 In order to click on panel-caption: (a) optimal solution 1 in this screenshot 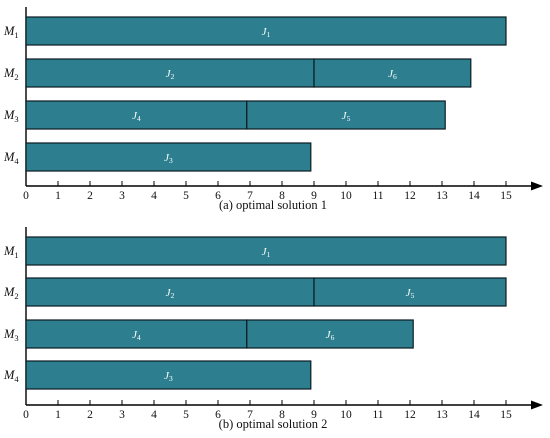, I will do `click(273, 205)`.